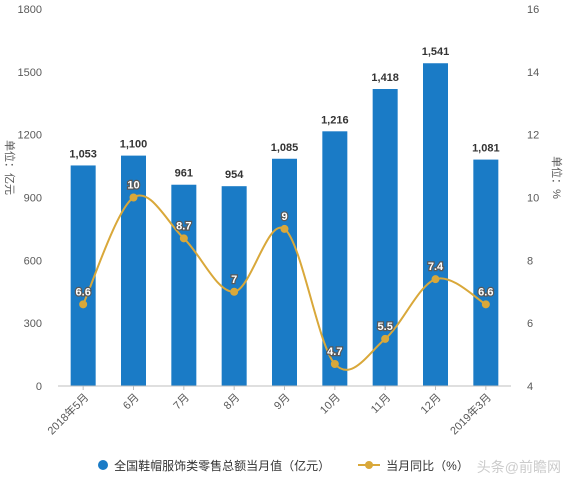 The height and width of the screenshot is (481, 567). I want to click on bar-value-label: 1,053, so click(83, 154).